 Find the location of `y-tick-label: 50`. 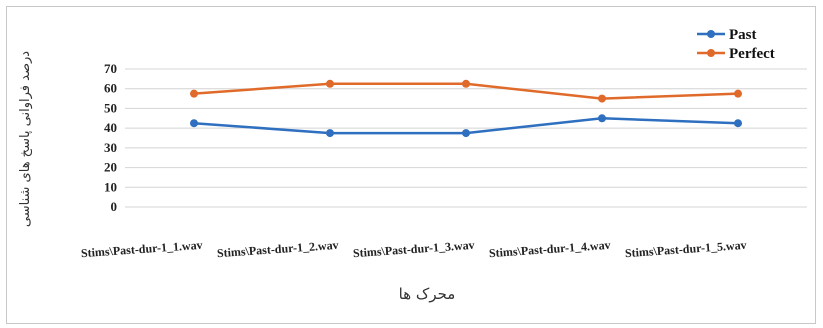

y-tick-label: 50 is located at coordinates (110, 107).